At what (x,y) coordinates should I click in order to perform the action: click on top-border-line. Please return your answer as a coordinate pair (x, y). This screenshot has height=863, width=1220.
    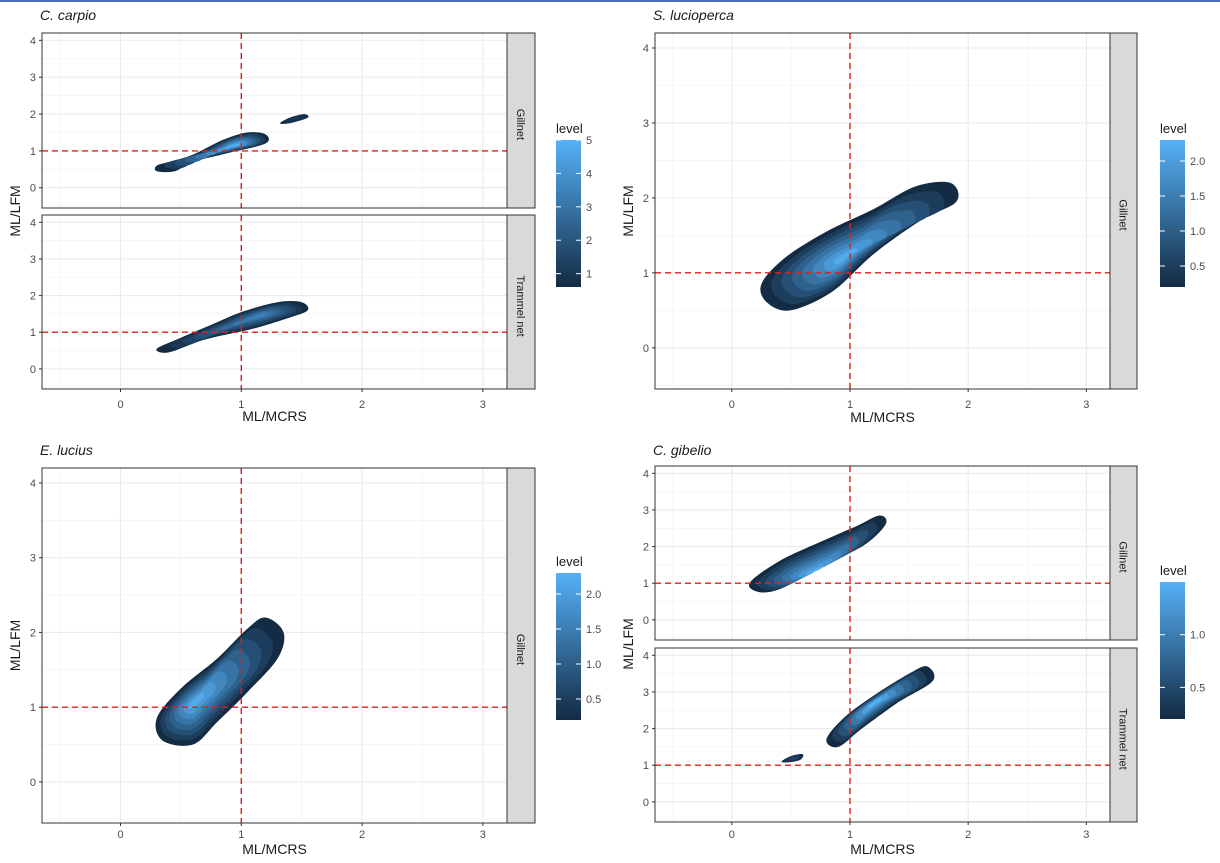
    Looking at the image, I should click on (610, 1).